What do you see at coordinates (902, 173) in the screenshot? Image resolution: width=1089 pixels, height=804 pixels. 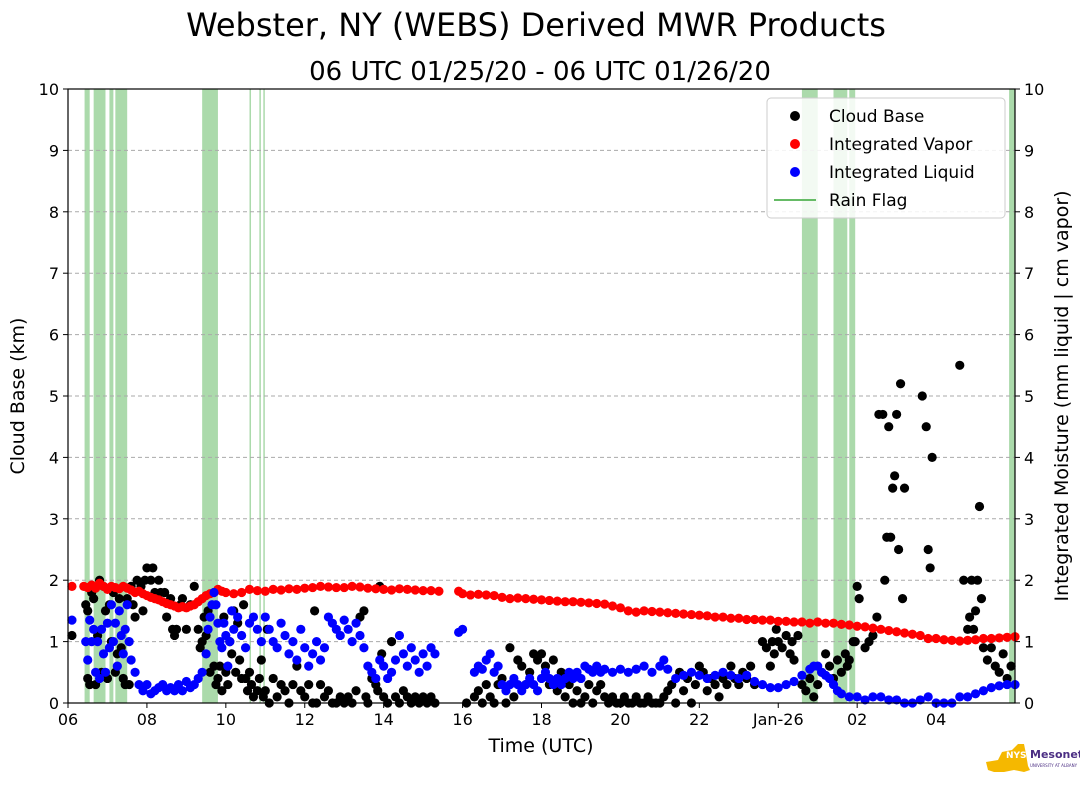 I see `legend-label: Integrated Liquid` at bounding box center [902, 173].